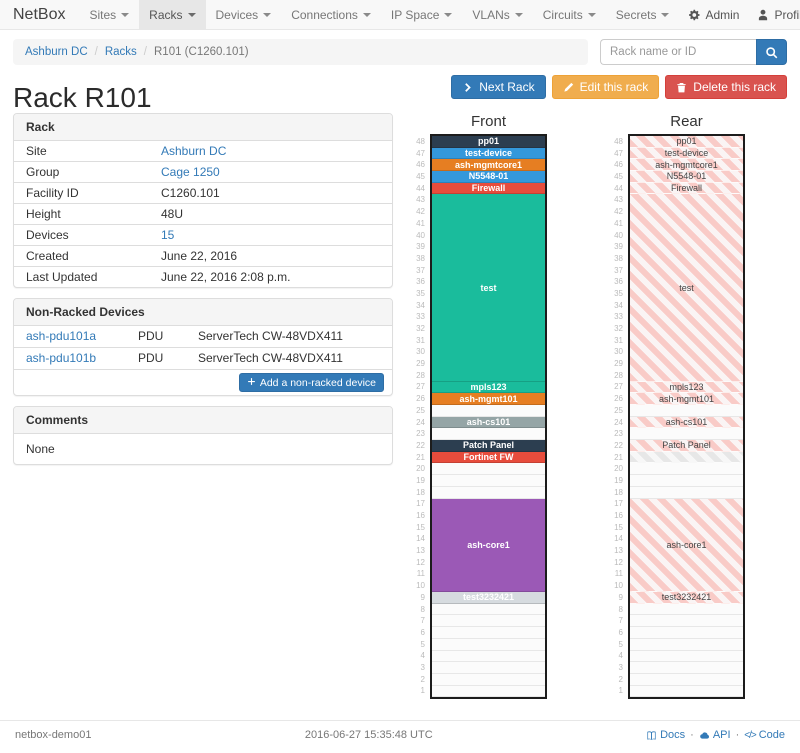 This screenshot has width=800, height=753. Describe the element at coordinates (120, 52) in the screenshot. I see `breadcrumb-item: Racks` at that location.